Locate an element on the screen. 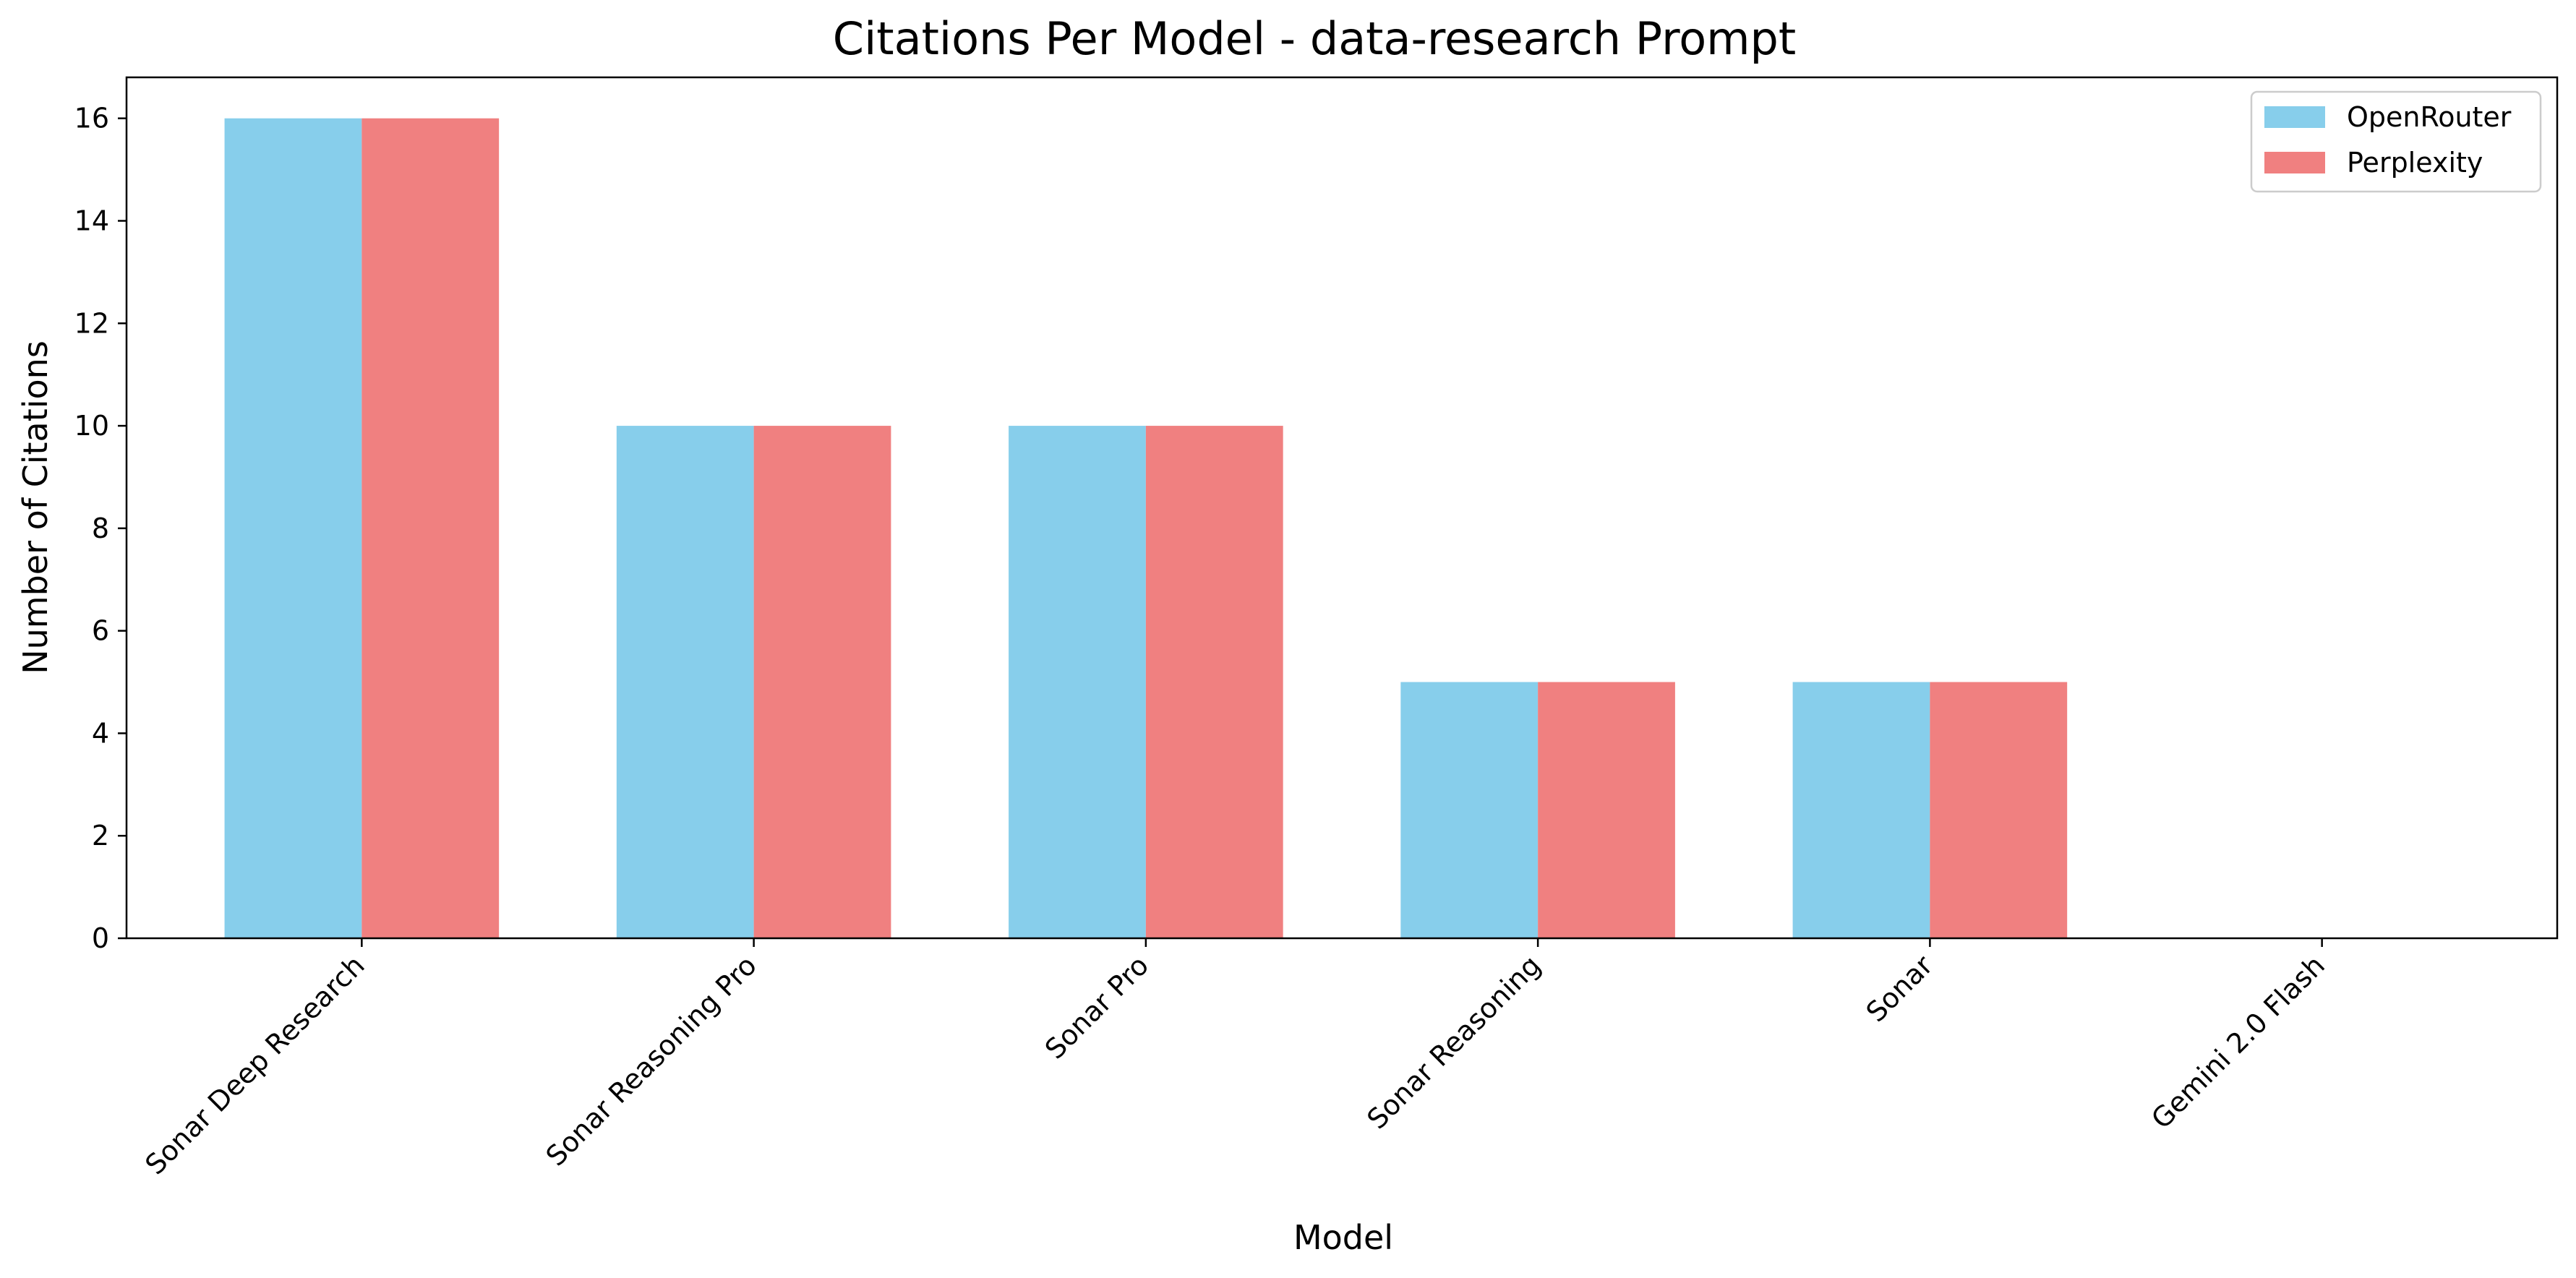 The image size is (2576, 1278). x-axis-title: Model is located at coordinates (1343, 1237).